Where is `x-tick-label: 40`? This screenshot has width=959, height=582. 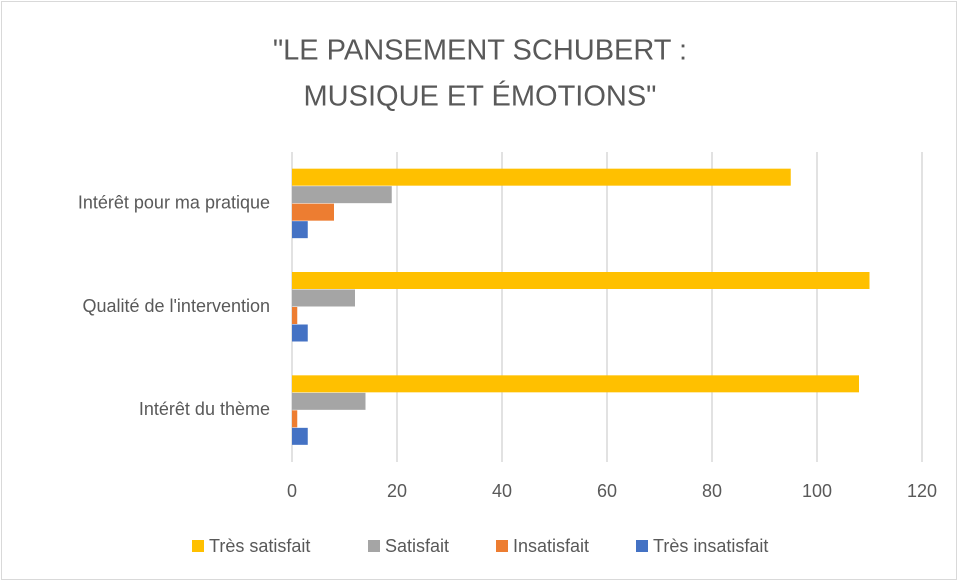 x-tick-label: 40 is located at coordinates (502, 491).